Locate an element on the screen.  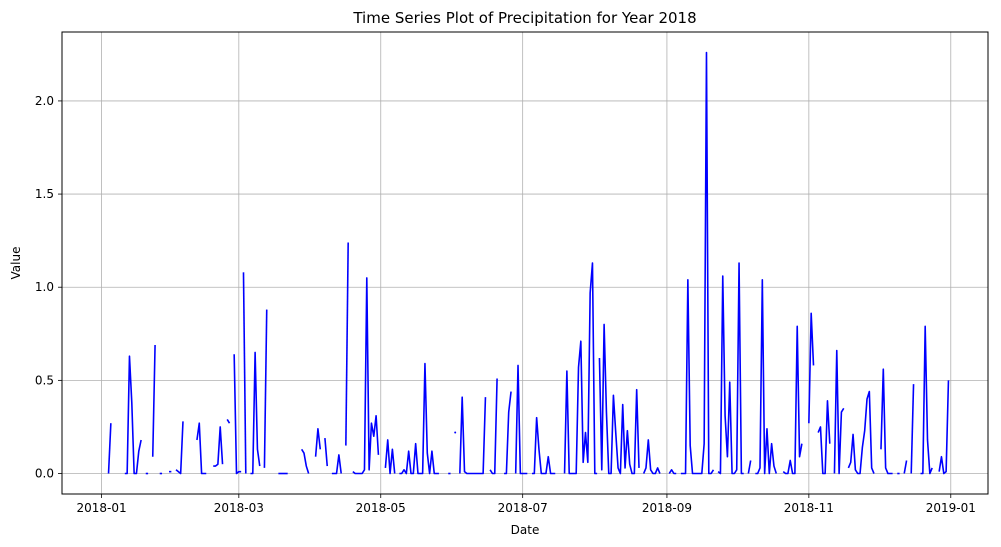
y-tick-label: 1.0 is located at coordinates (44, 287).